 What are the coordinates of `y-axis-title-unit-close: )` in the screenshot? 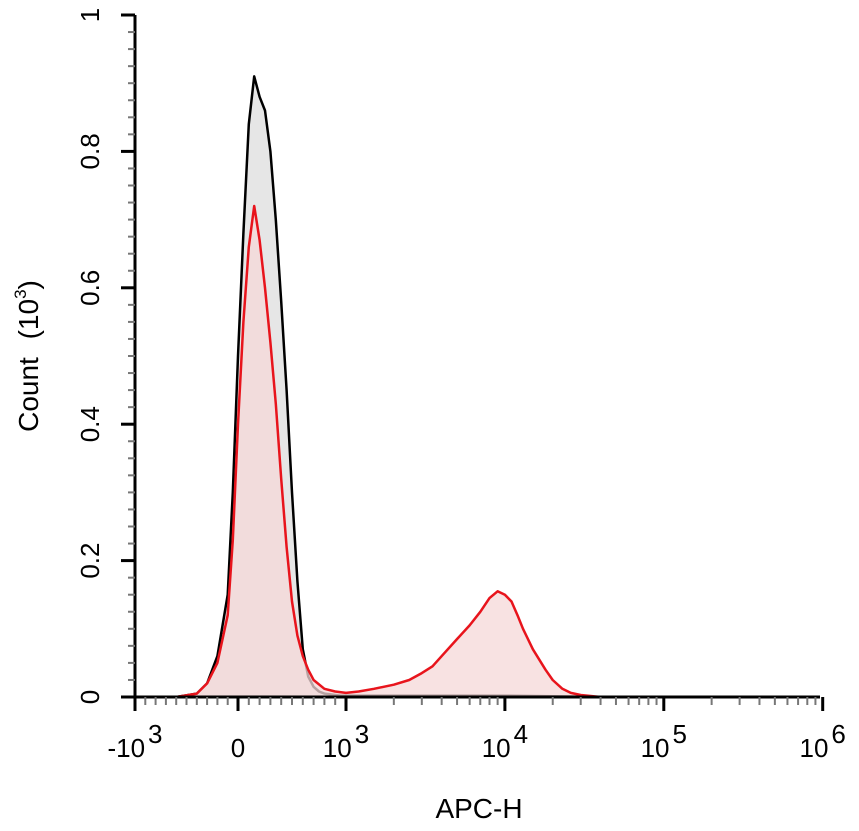 It's located at (28, 284).